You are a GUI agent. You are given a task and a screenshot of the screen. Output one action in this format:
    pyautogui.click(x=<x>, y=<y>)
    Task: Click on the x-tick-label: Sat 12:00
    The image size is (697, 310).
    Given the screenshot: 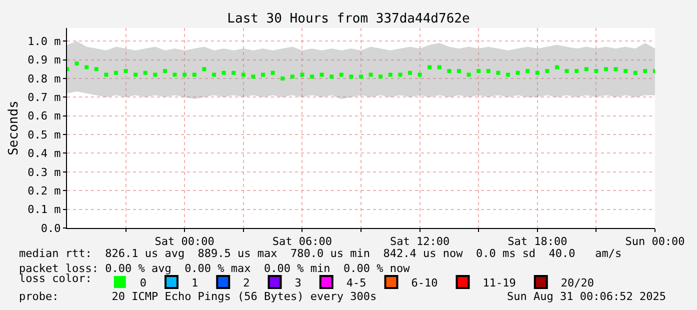 What is the action you would take?
    pyautogui.click(x=420, y=241)
    